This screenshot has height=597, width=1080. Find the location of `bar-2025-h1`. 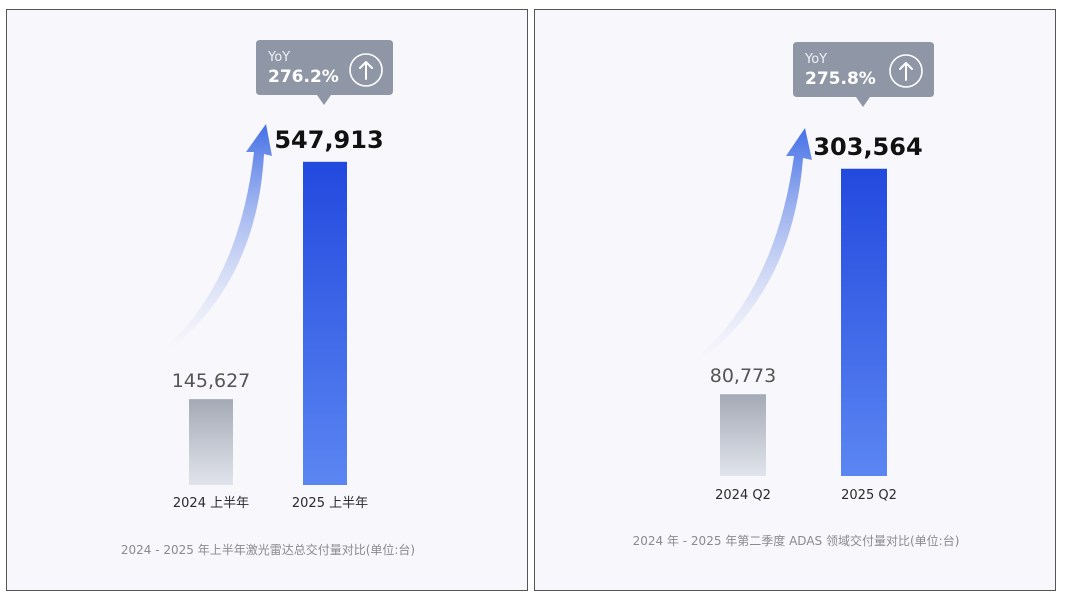

bar-2025-h1 is located at coordinates (325, 323).